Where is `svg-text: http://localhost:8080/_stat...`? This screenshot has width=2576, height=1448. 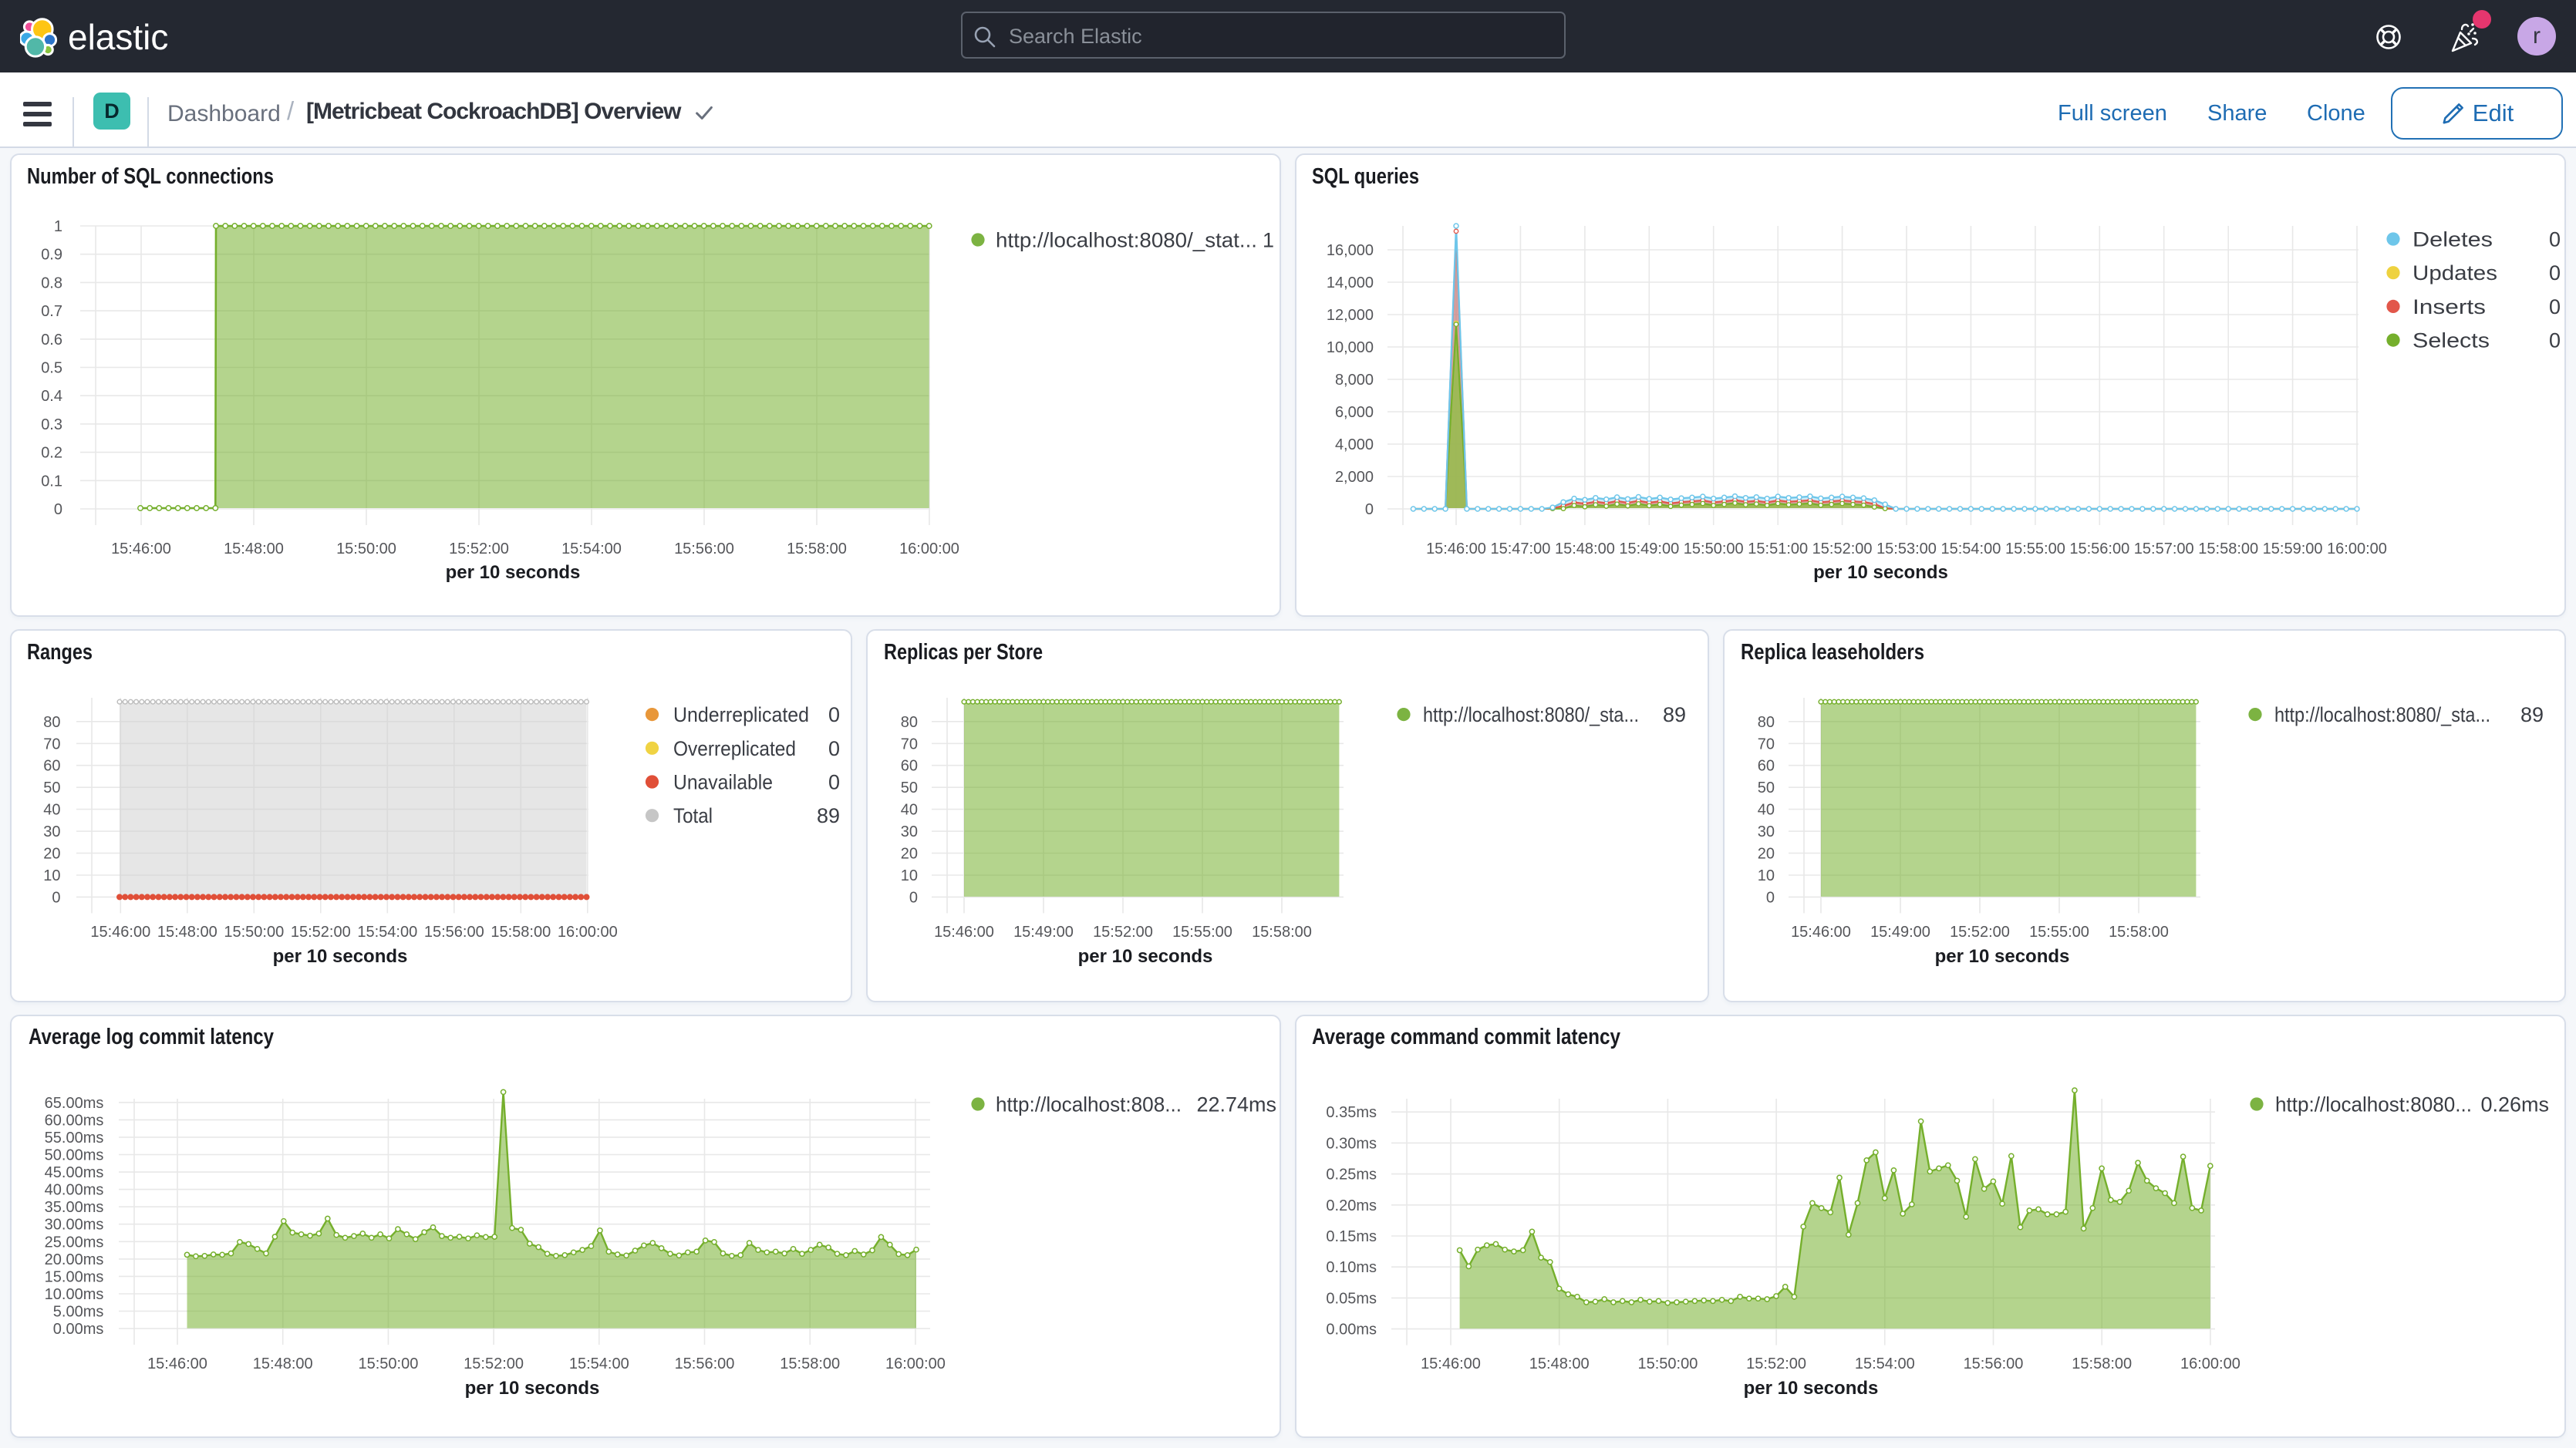
svg-text: http://localhost:8080/_stat... is located at coordinates (1126, 240).